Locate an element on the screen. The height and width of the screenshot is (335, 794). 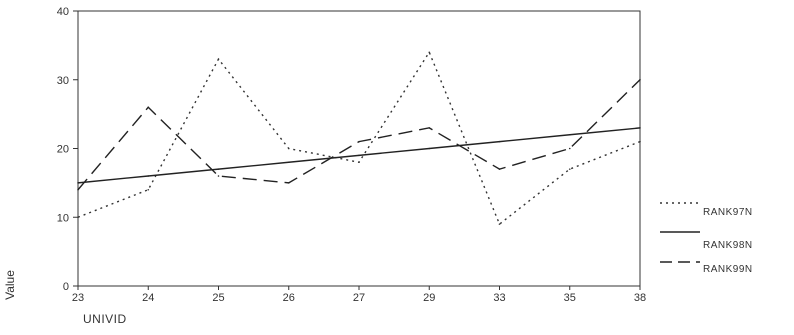
legend-label-rank98n: RANK98N is located at coordinates (728, 245).